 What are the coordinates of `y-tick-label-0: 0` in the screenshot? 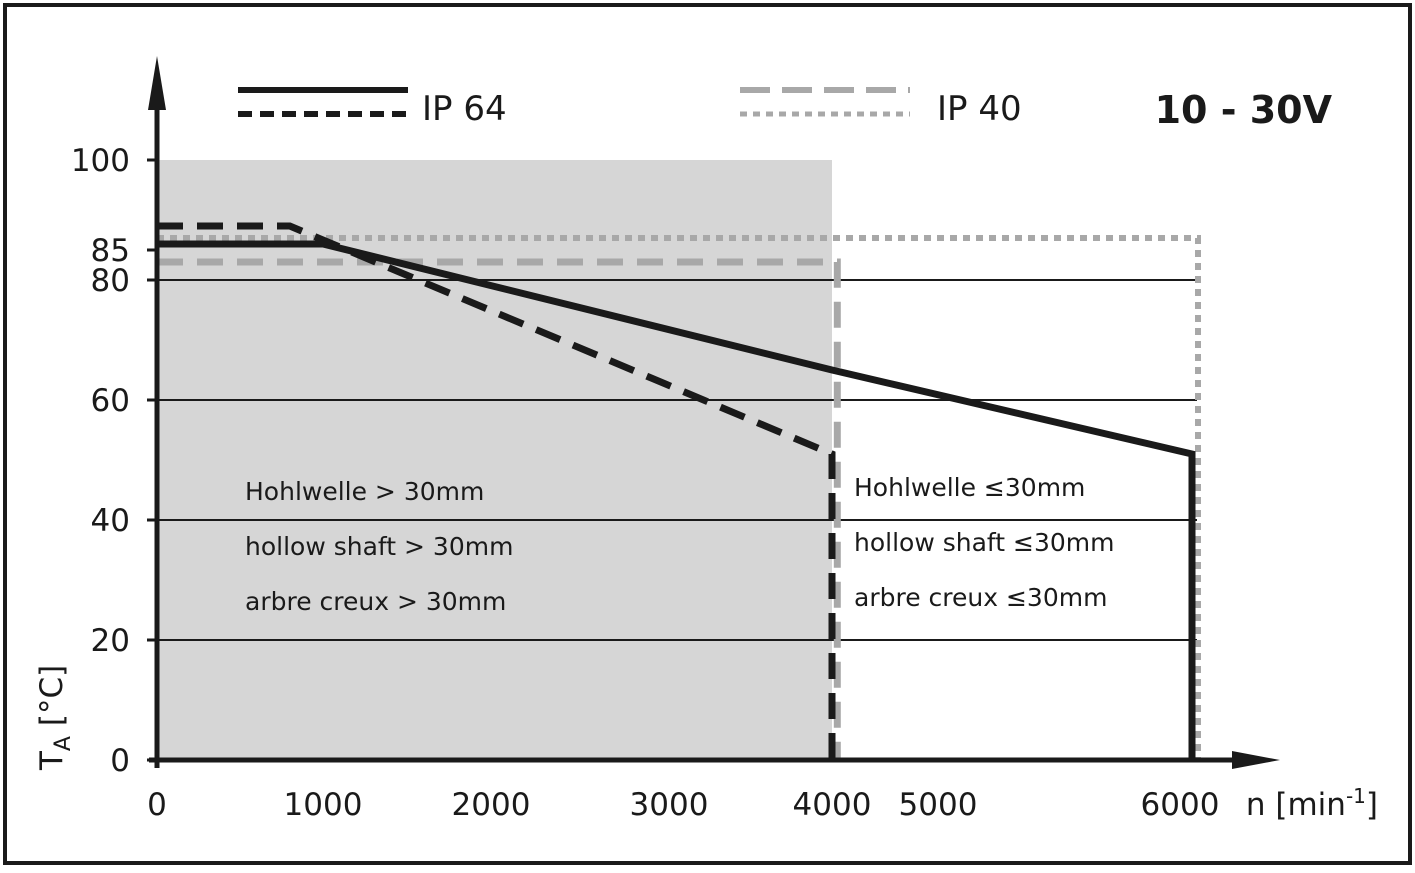 It's located at (120, 761).